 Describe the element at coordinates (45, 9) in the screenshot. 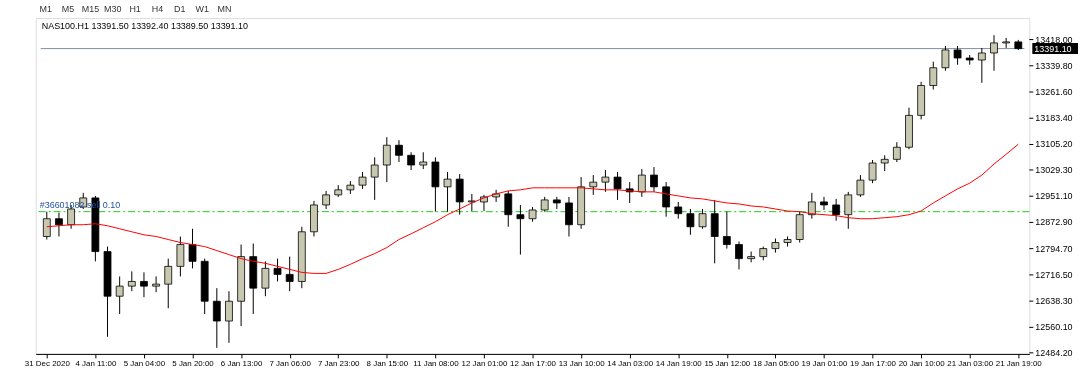

I see `text: M1` at that location.